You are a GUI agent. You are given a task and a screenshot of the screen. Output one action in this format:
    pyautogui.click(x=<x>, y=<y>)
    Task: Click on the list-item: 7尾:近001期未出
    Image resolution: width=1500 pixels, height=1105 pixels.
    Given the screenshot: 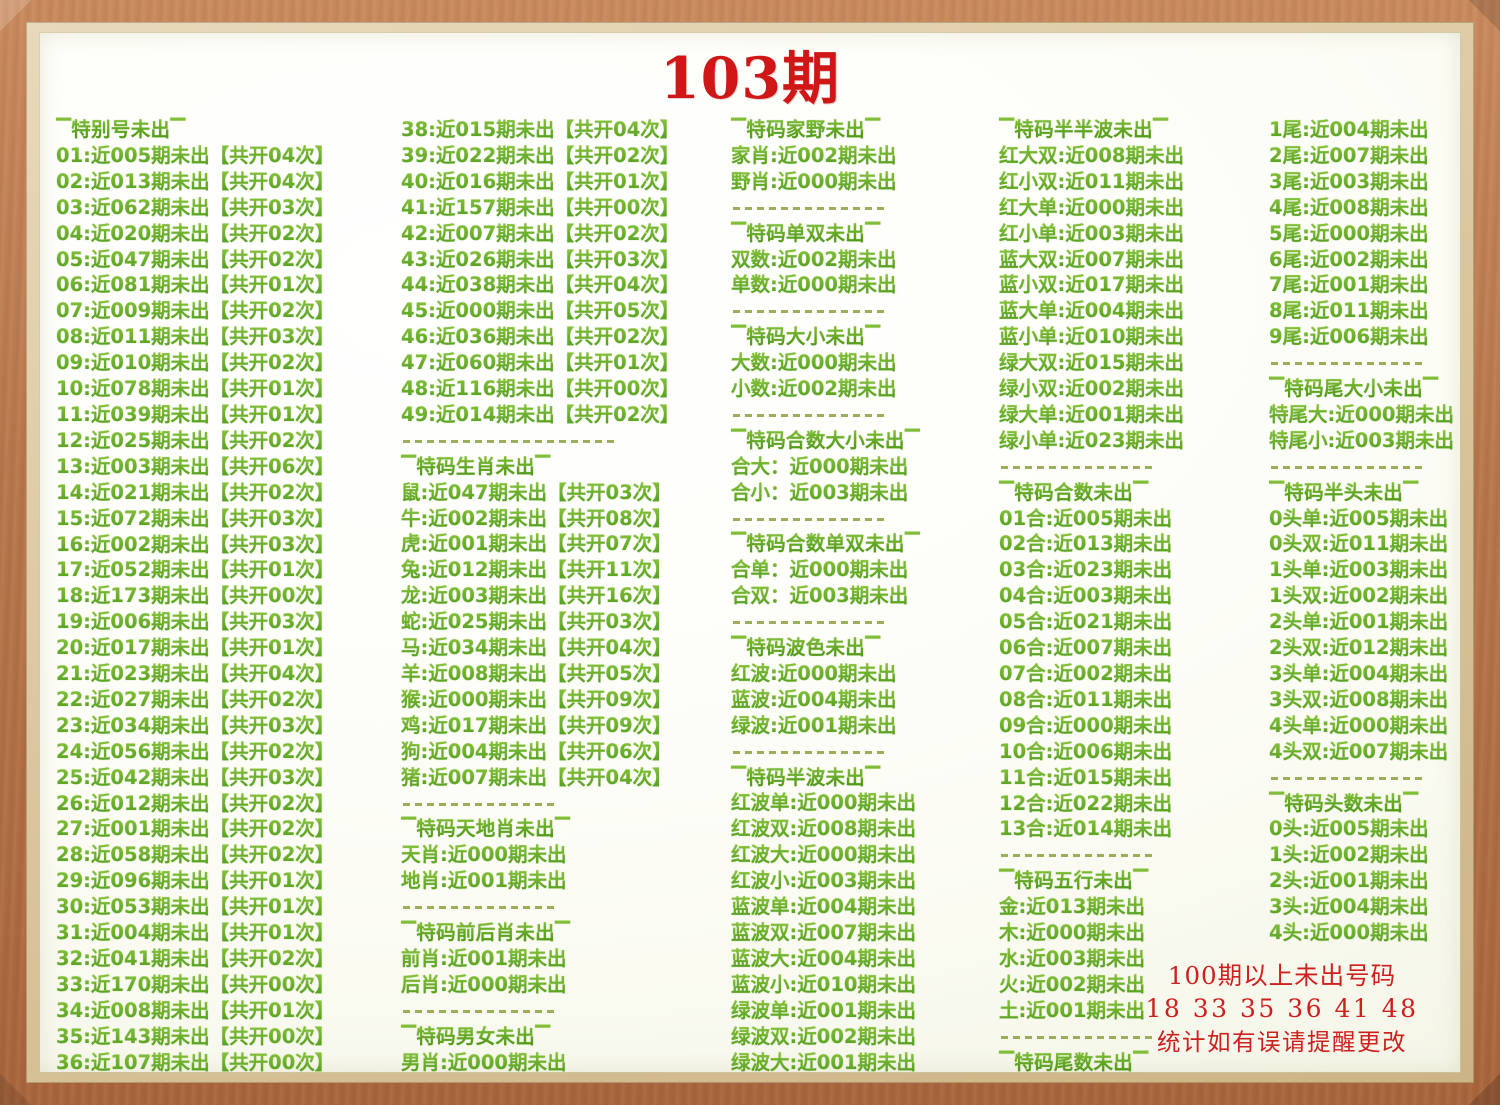 What is the action you would take?
    pyautogui.click(x=1364, y=285)
    